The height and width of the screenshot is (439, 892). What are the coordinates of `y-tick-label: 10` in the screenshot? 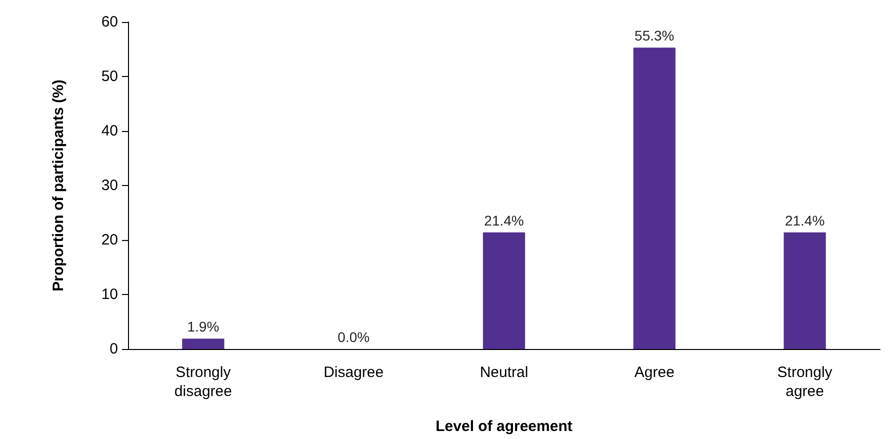 It's located at (109, 294).